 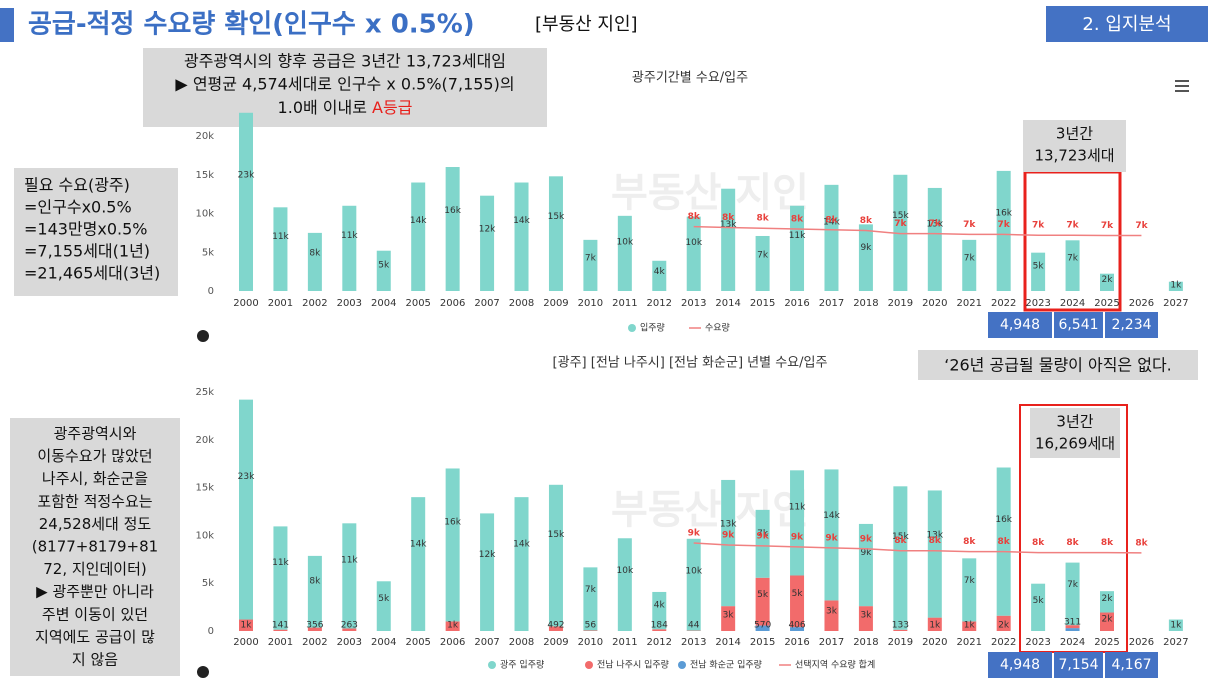 What do you see at coordinates (796, 626) in the screenshot?
I see `data-label: 406` at bounding box center [796, 626].